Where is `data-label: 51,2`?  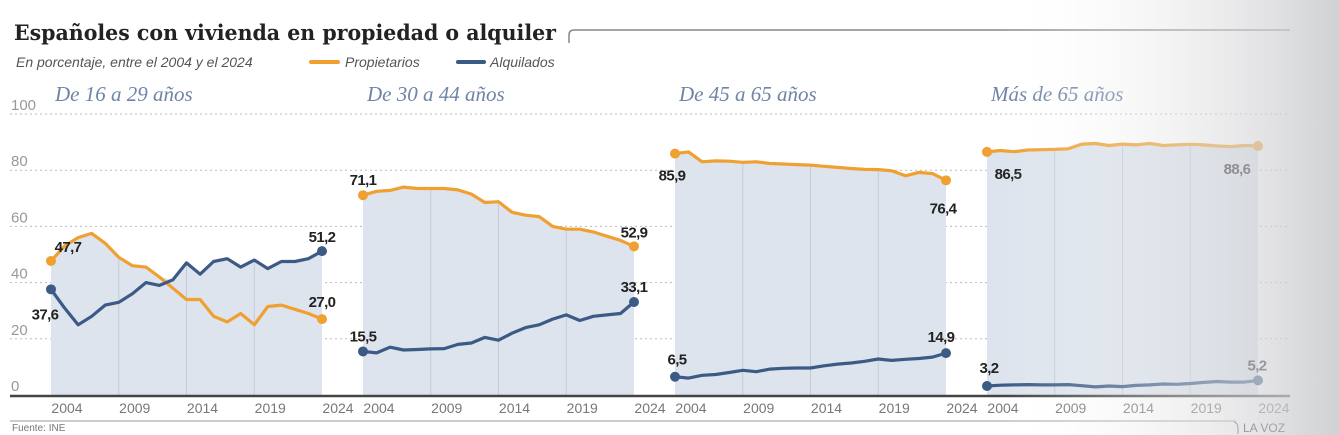 data-label: 51,2 is located at coordinates (322, 237).